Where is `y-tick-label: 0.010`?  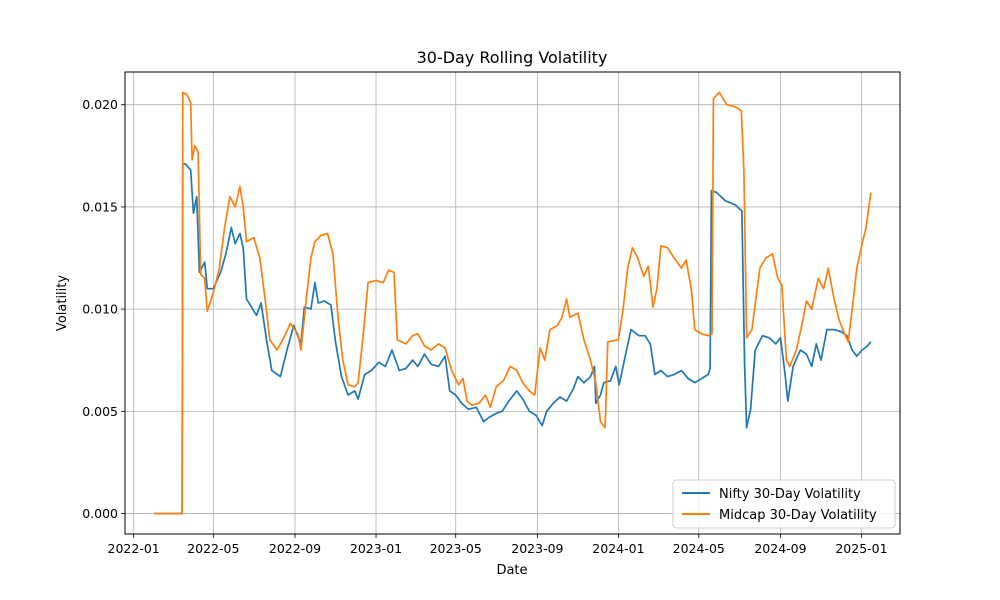
y-tick-label: 0.010 is located at coordinates (100, 309).